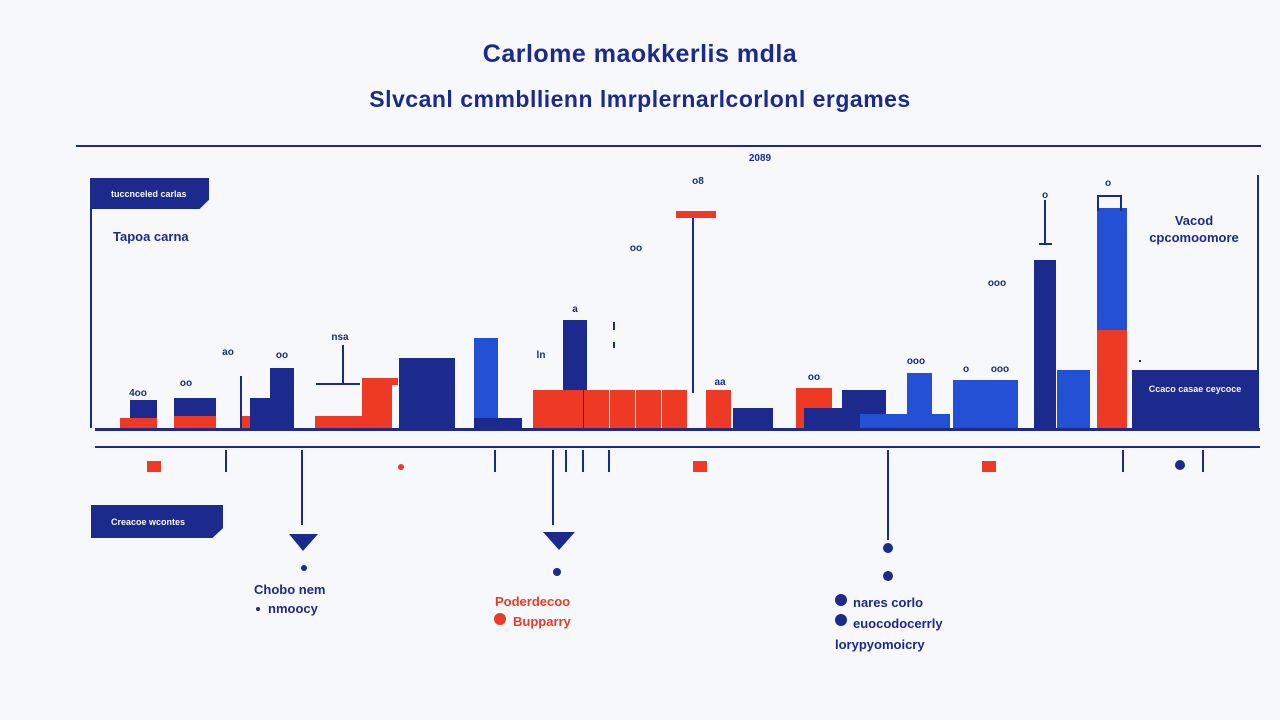  Describe the element at coordinates (559, 541) in the screenshot. I see `arrowhead-middle` at that location.